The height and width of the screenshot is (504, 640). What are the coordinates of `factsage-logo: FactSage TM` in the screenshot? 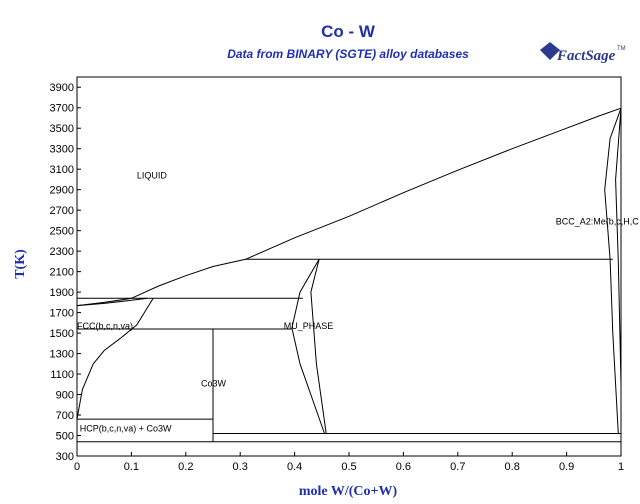 It's located at (583, 53).